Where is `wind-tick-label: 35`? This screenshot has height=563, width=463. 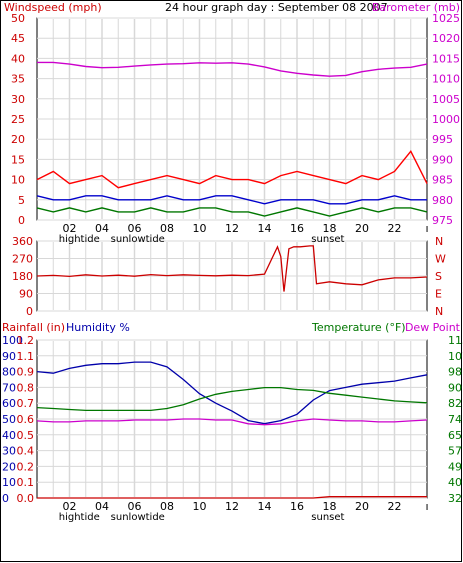
wind-tick-label: 35 is located at coordinates (18, 79).